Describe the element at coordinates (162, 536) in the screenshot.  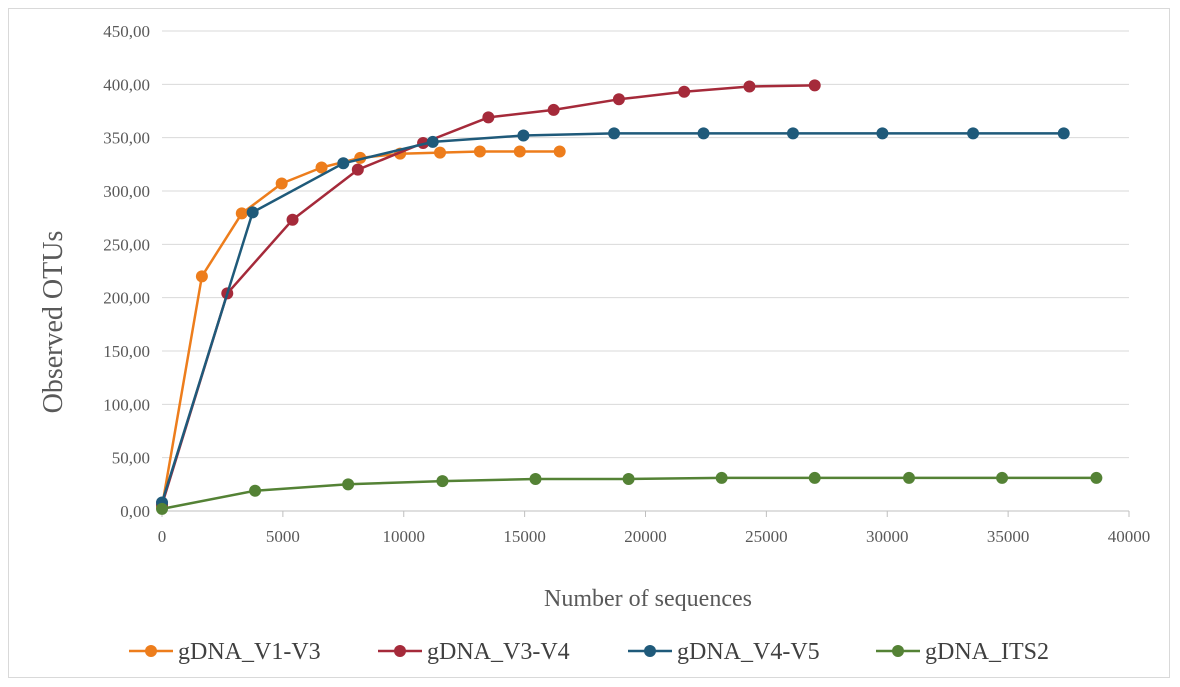
I see `x-tick-label: 0` at that location.